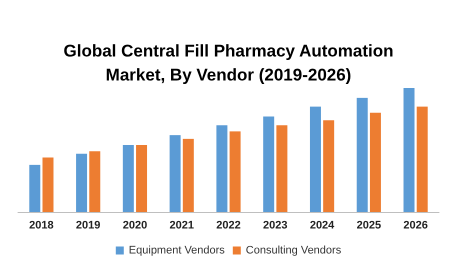  What do you see at coordinates (323, 226) in the screenshot?
I see `x-tick-label: 2024` at bounding box center [323, 226].